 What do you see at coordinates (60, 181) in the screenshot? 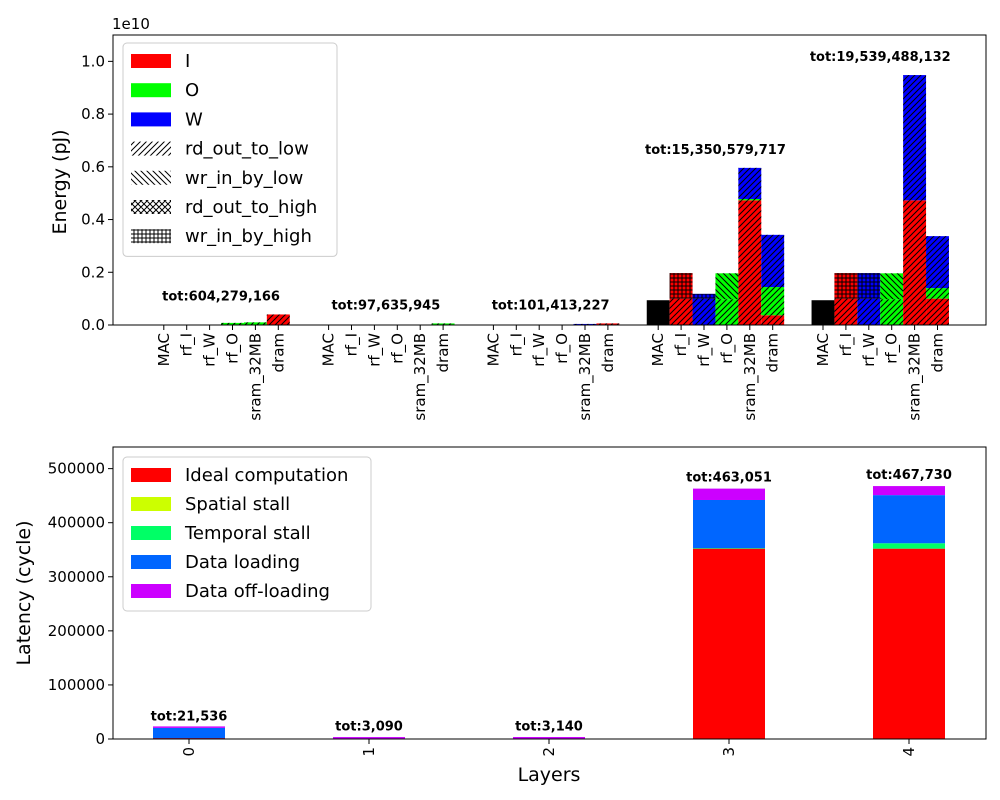
I see `energy-y-axis-label: Energy (pJ)` at bounding box center [60, 181].